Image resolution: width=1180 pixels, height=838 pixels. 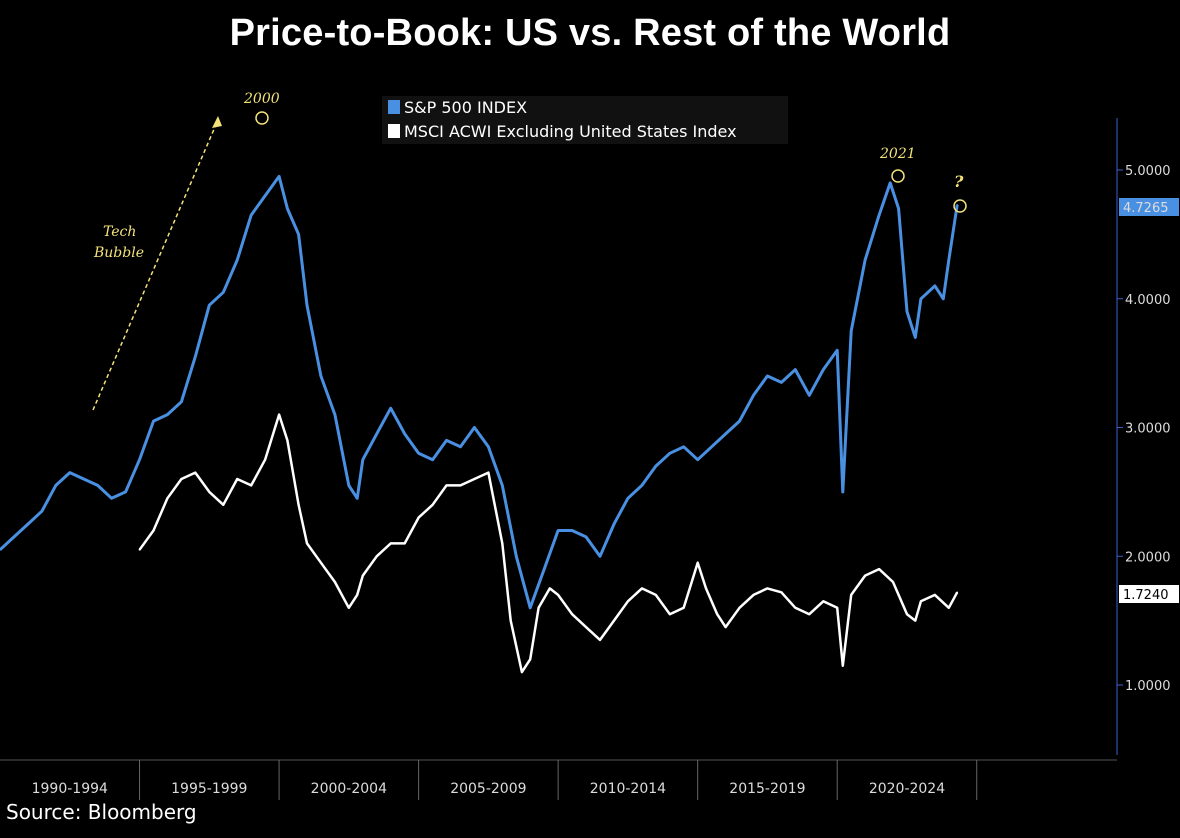 I want to click on peak-2000-marker, so click(x=262, y=118).